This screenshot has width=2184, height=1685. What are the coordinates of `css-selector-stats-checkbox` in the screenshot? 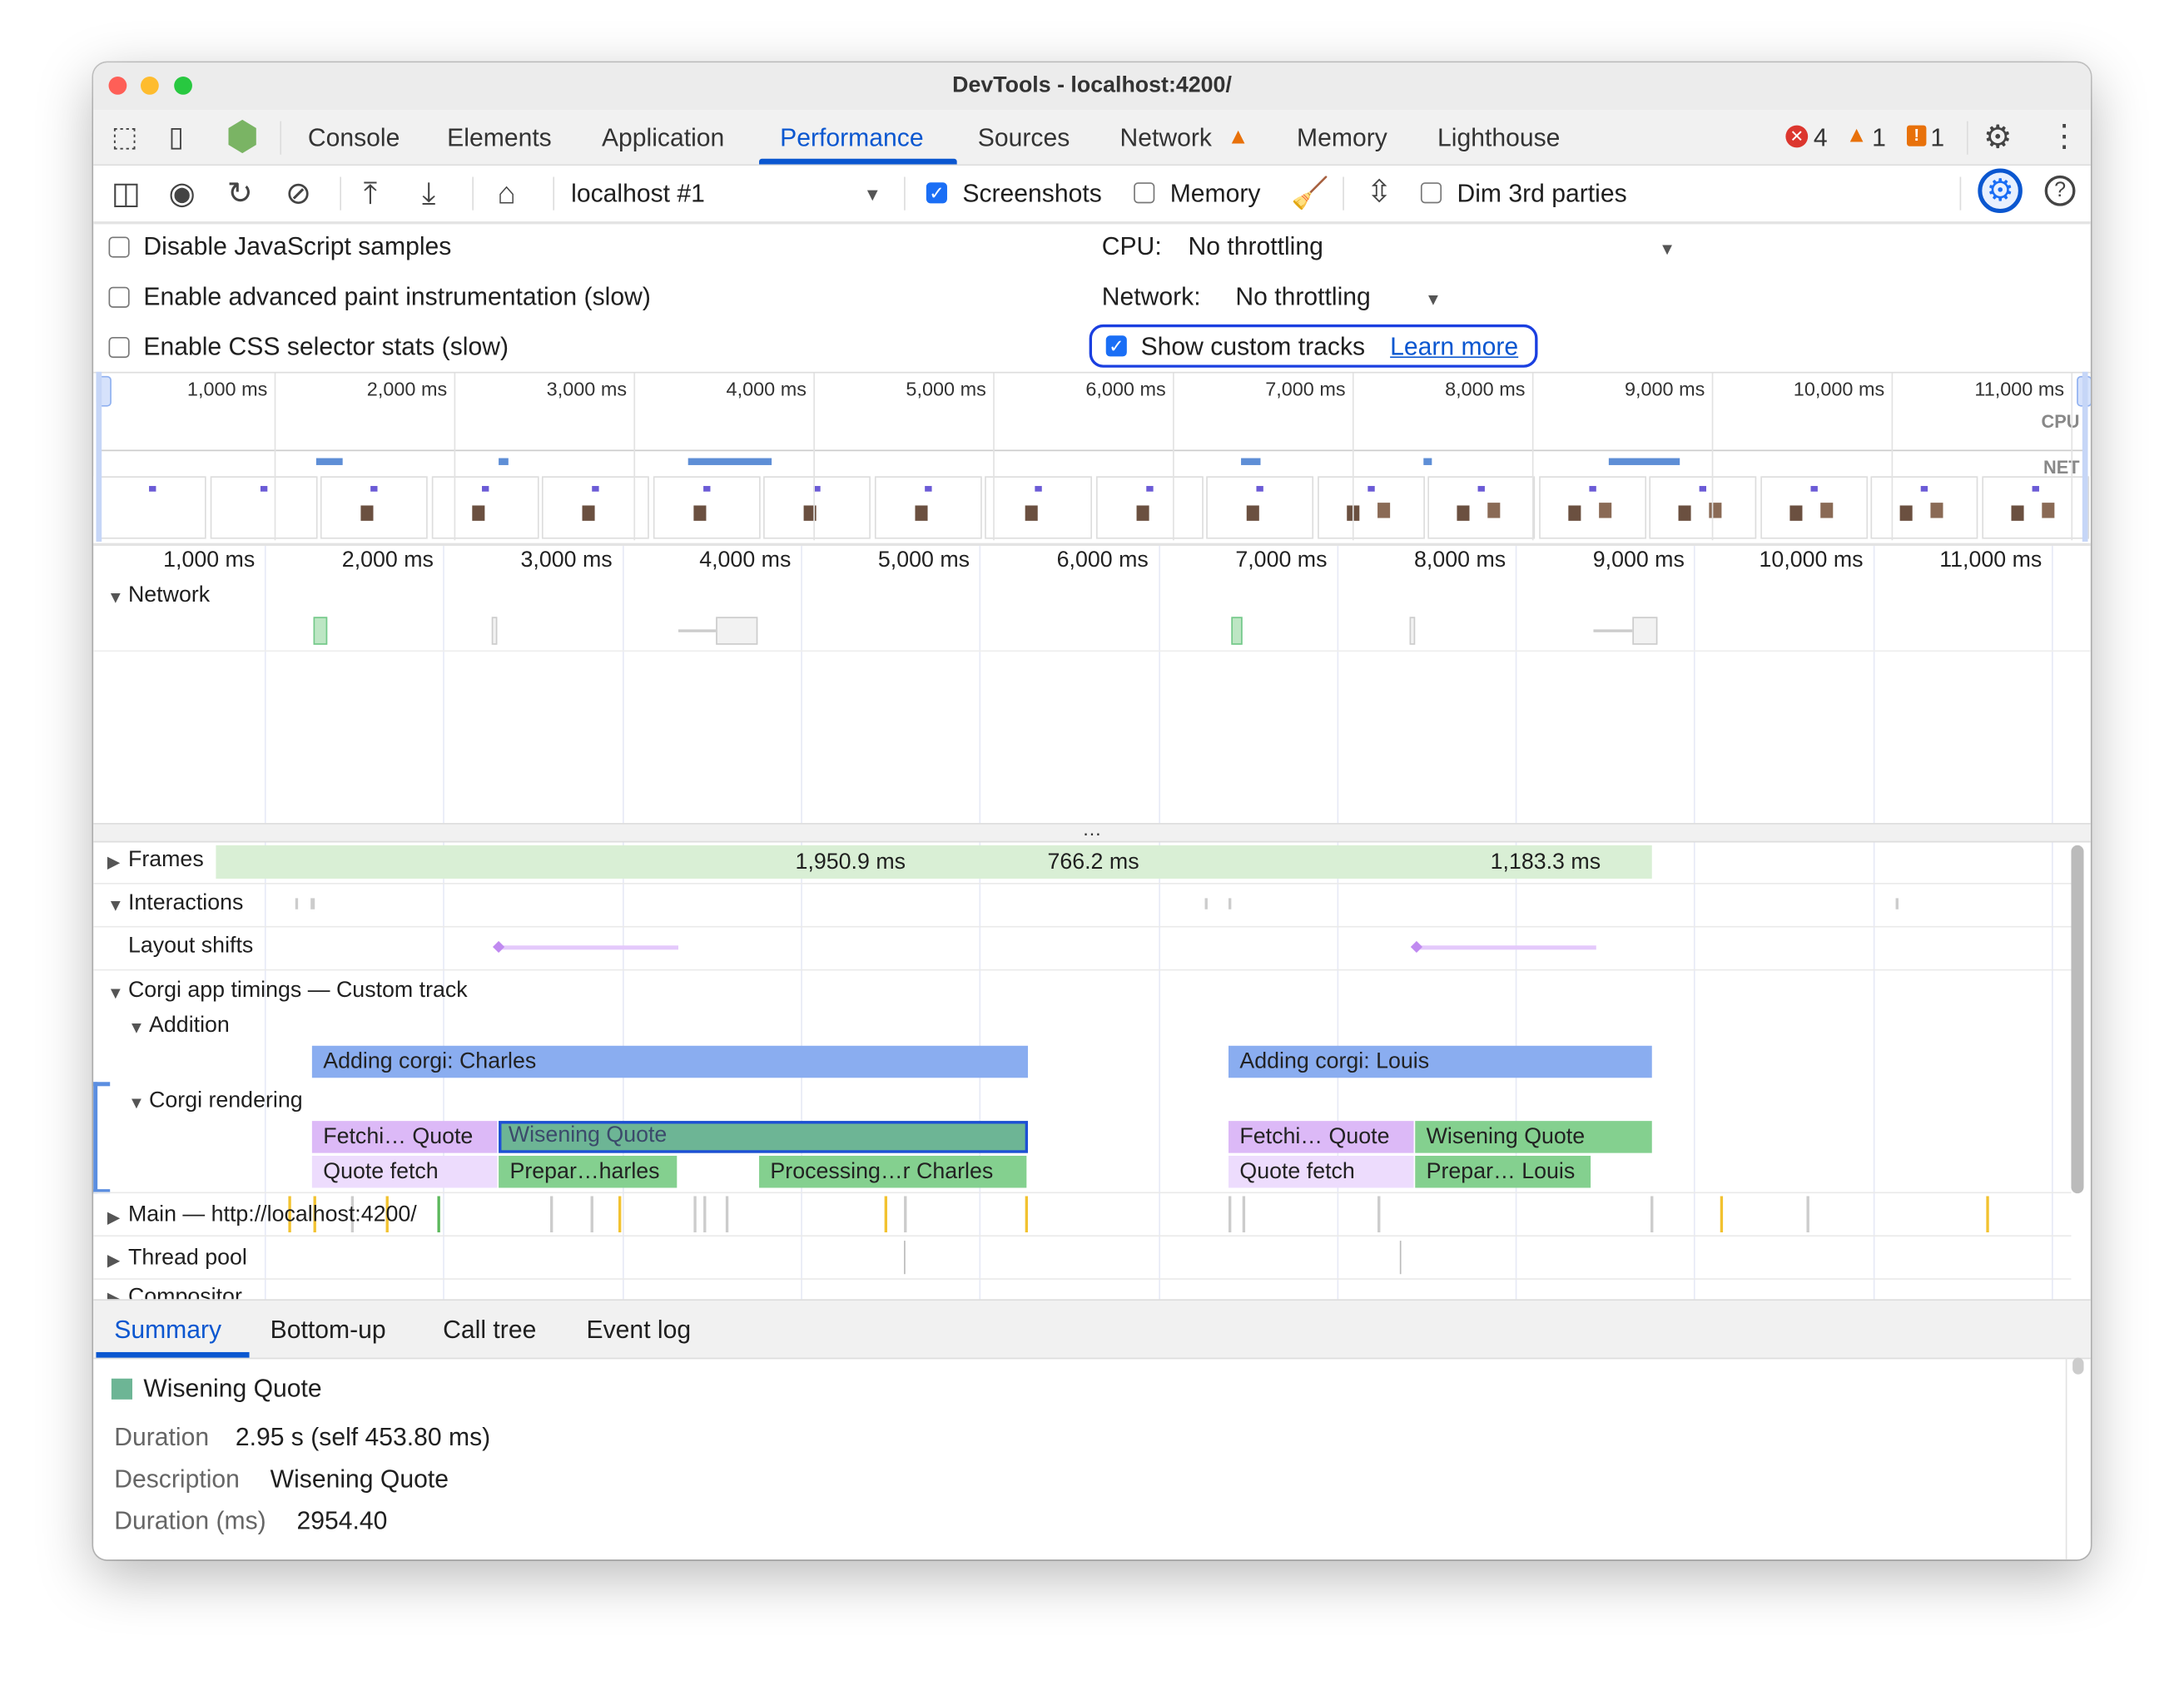 It's located at (119, 348).